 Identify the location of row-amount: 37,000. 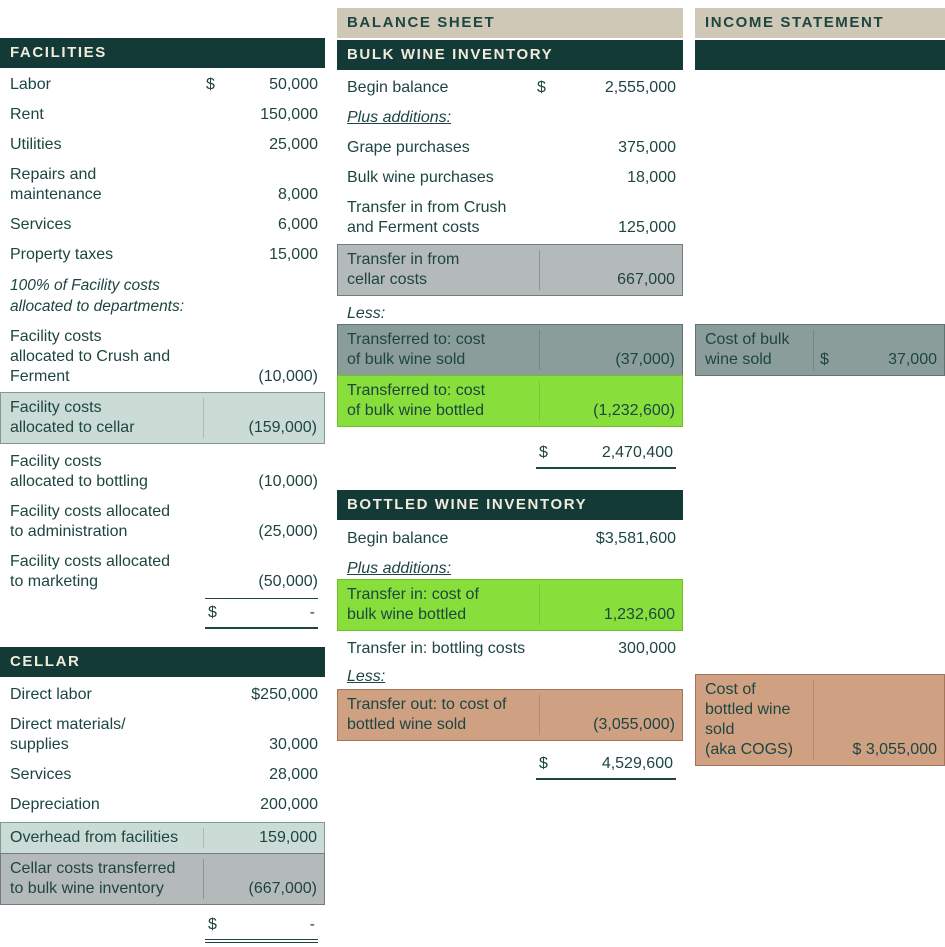
(912, 359).